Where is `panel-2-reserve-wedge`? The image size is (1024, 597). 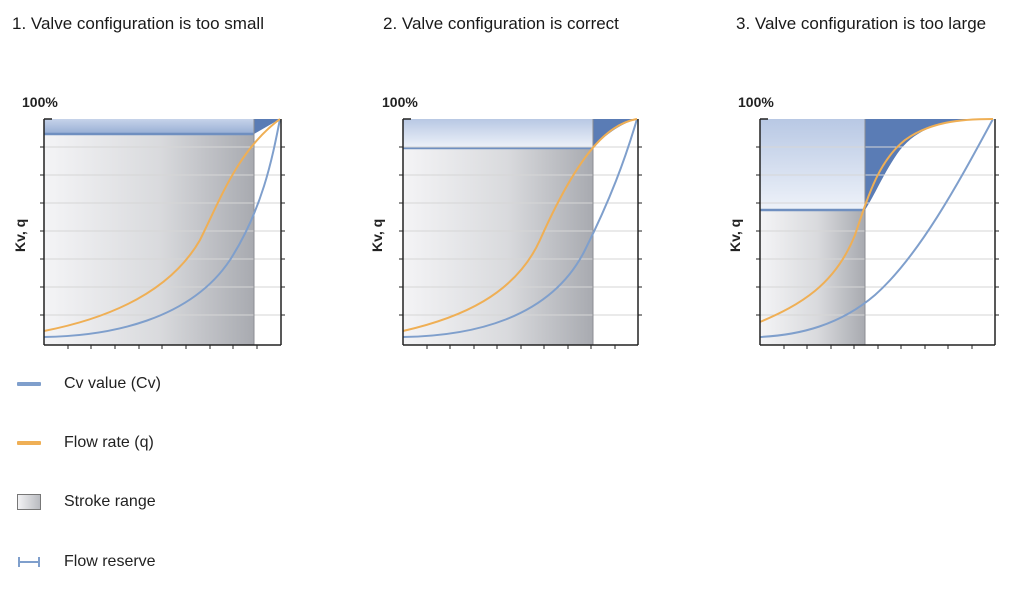 panel-2-reserve-wedge is located at coordinates (615, 133).